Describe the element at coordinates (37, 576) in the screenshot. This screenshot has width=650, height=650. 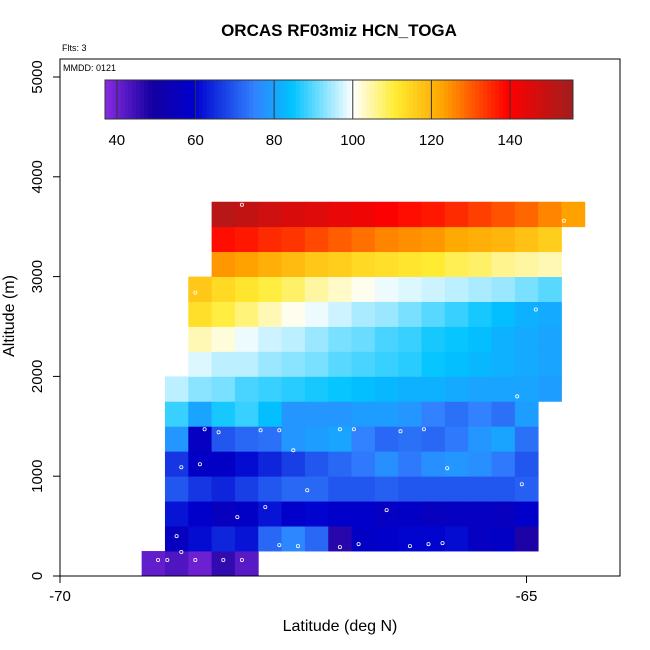
I see `y-tick-label: 0` at that location.